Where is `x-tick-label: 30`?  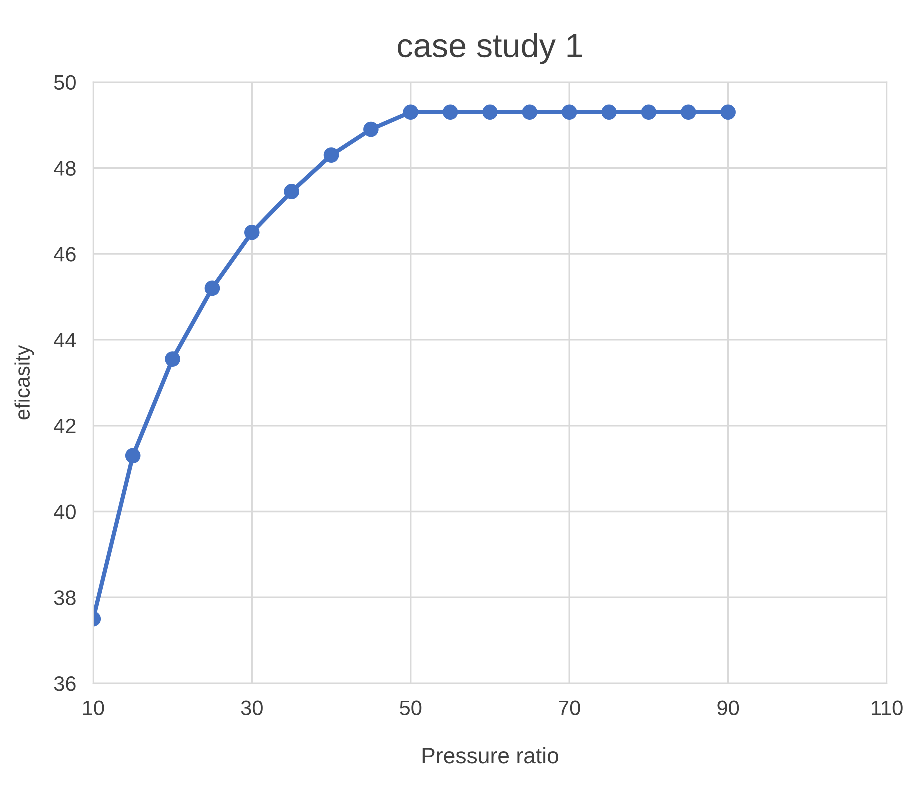 x-tick-label: 30 is located at coordinates (252, 708).